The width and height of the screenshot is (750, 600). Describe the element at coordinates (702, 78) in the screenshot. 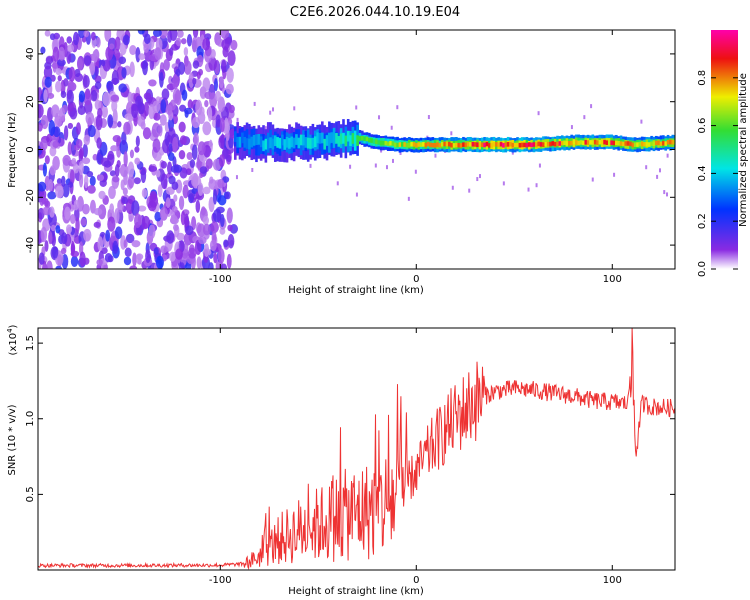

I see `colorbar-tick-label: 0.8` at that location.